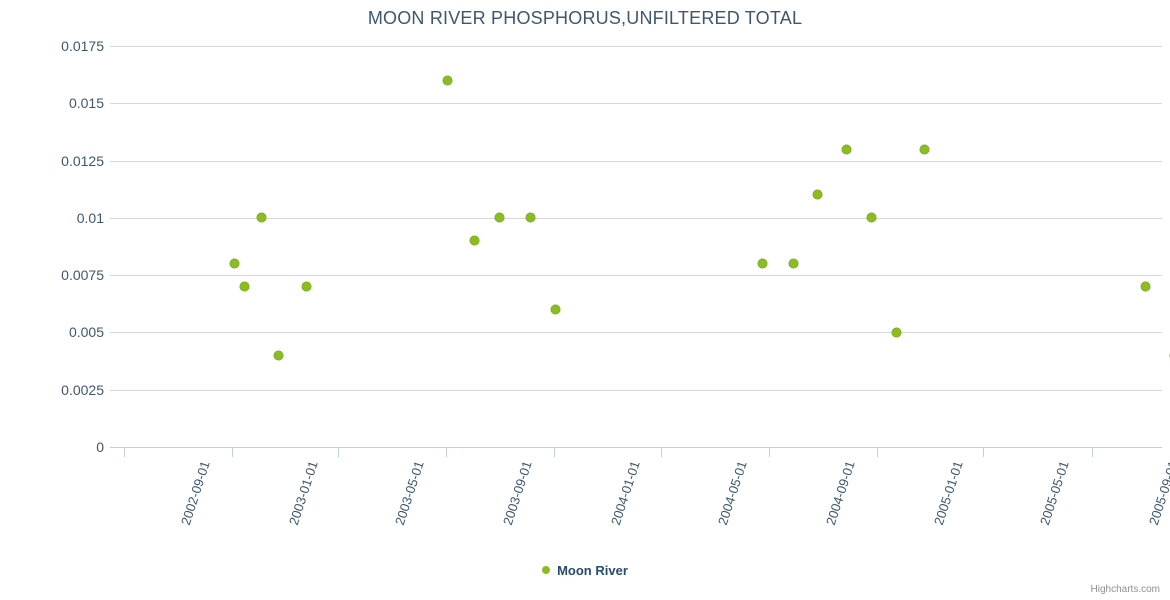 The width and height of the screenshot is (1170, 600). I want to click on y-axis-labels: 0 0.0025 0.005 0.0075 0.01 0.0125 0.015 0.0175, so click(52, 246).